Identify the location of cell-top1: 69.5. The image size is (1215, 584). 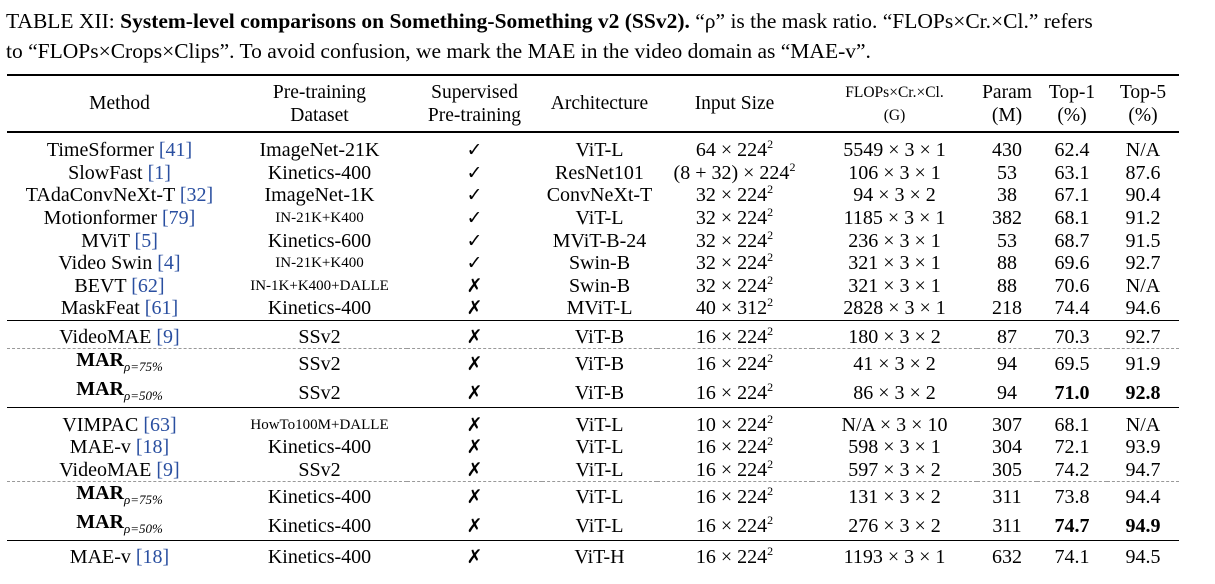
(1072, 363).